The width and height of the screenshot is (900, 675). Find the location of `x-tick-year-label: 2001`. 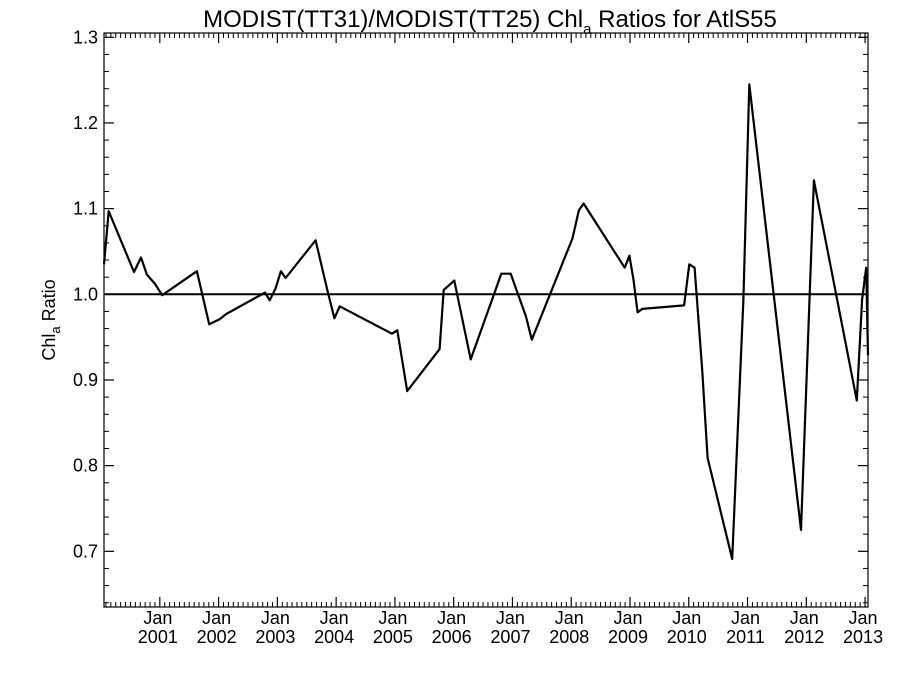

x-tick-year-label: 2001 is located at coordinates (158, 637).